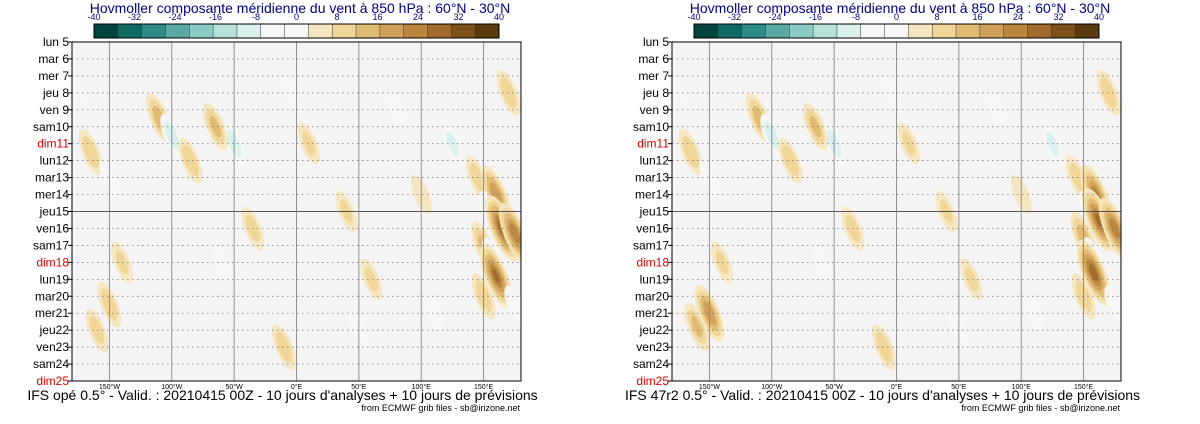 The height and width of the screenshot is (424, 1200). I want to click on colorbar-tick-label: -16, so click(215, 17).